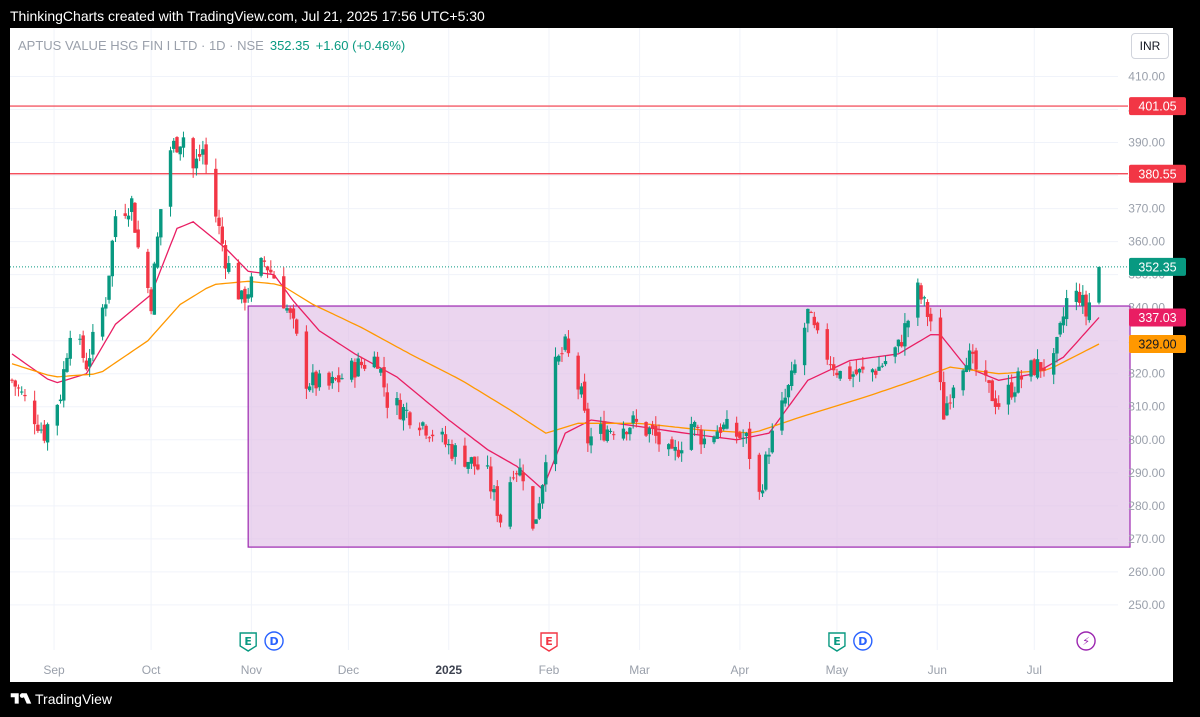  What do you see at coordinates (74, 699) in the screenshot?
I see `tradingview-brand: TradingView` at bounding box center [74, 699].